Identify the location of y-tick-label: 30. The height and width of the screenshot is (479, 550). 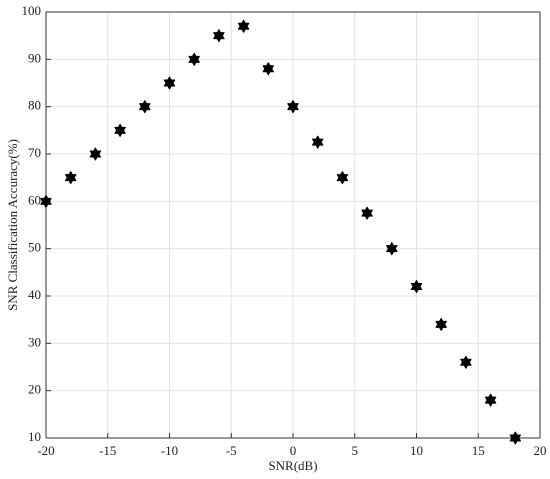
(34, 341).